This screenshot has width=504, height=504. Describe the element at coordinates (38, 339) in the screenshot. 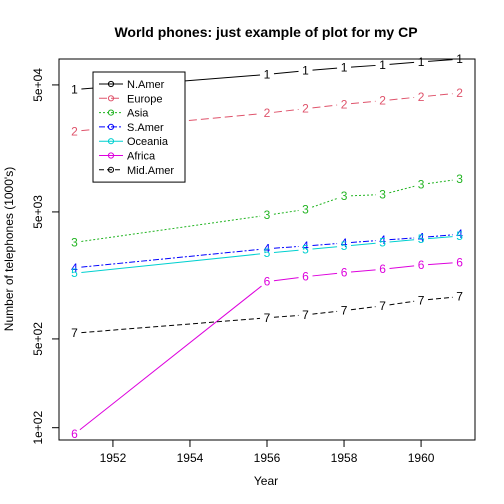

I see `y-tick-label: 5e+02` at that location.